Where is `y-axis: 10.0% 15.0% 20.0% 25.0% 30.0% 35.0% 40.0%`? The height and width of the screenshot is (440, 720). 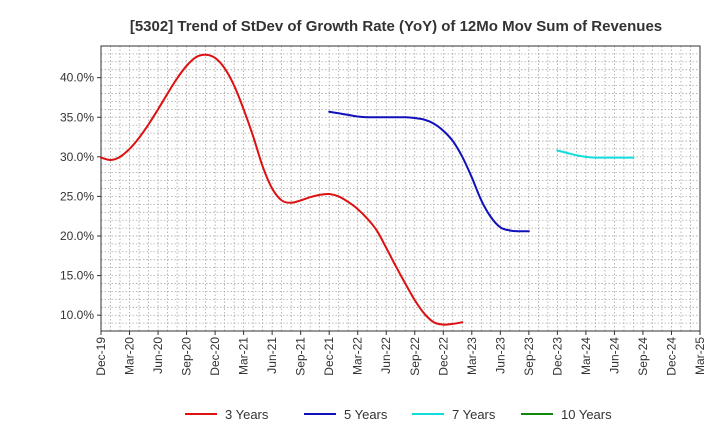
y-axis: 10.0% 15.0% 20.0% 25.0% 30.0% 35.0% 40.0% is located at coordinates (80, 196).